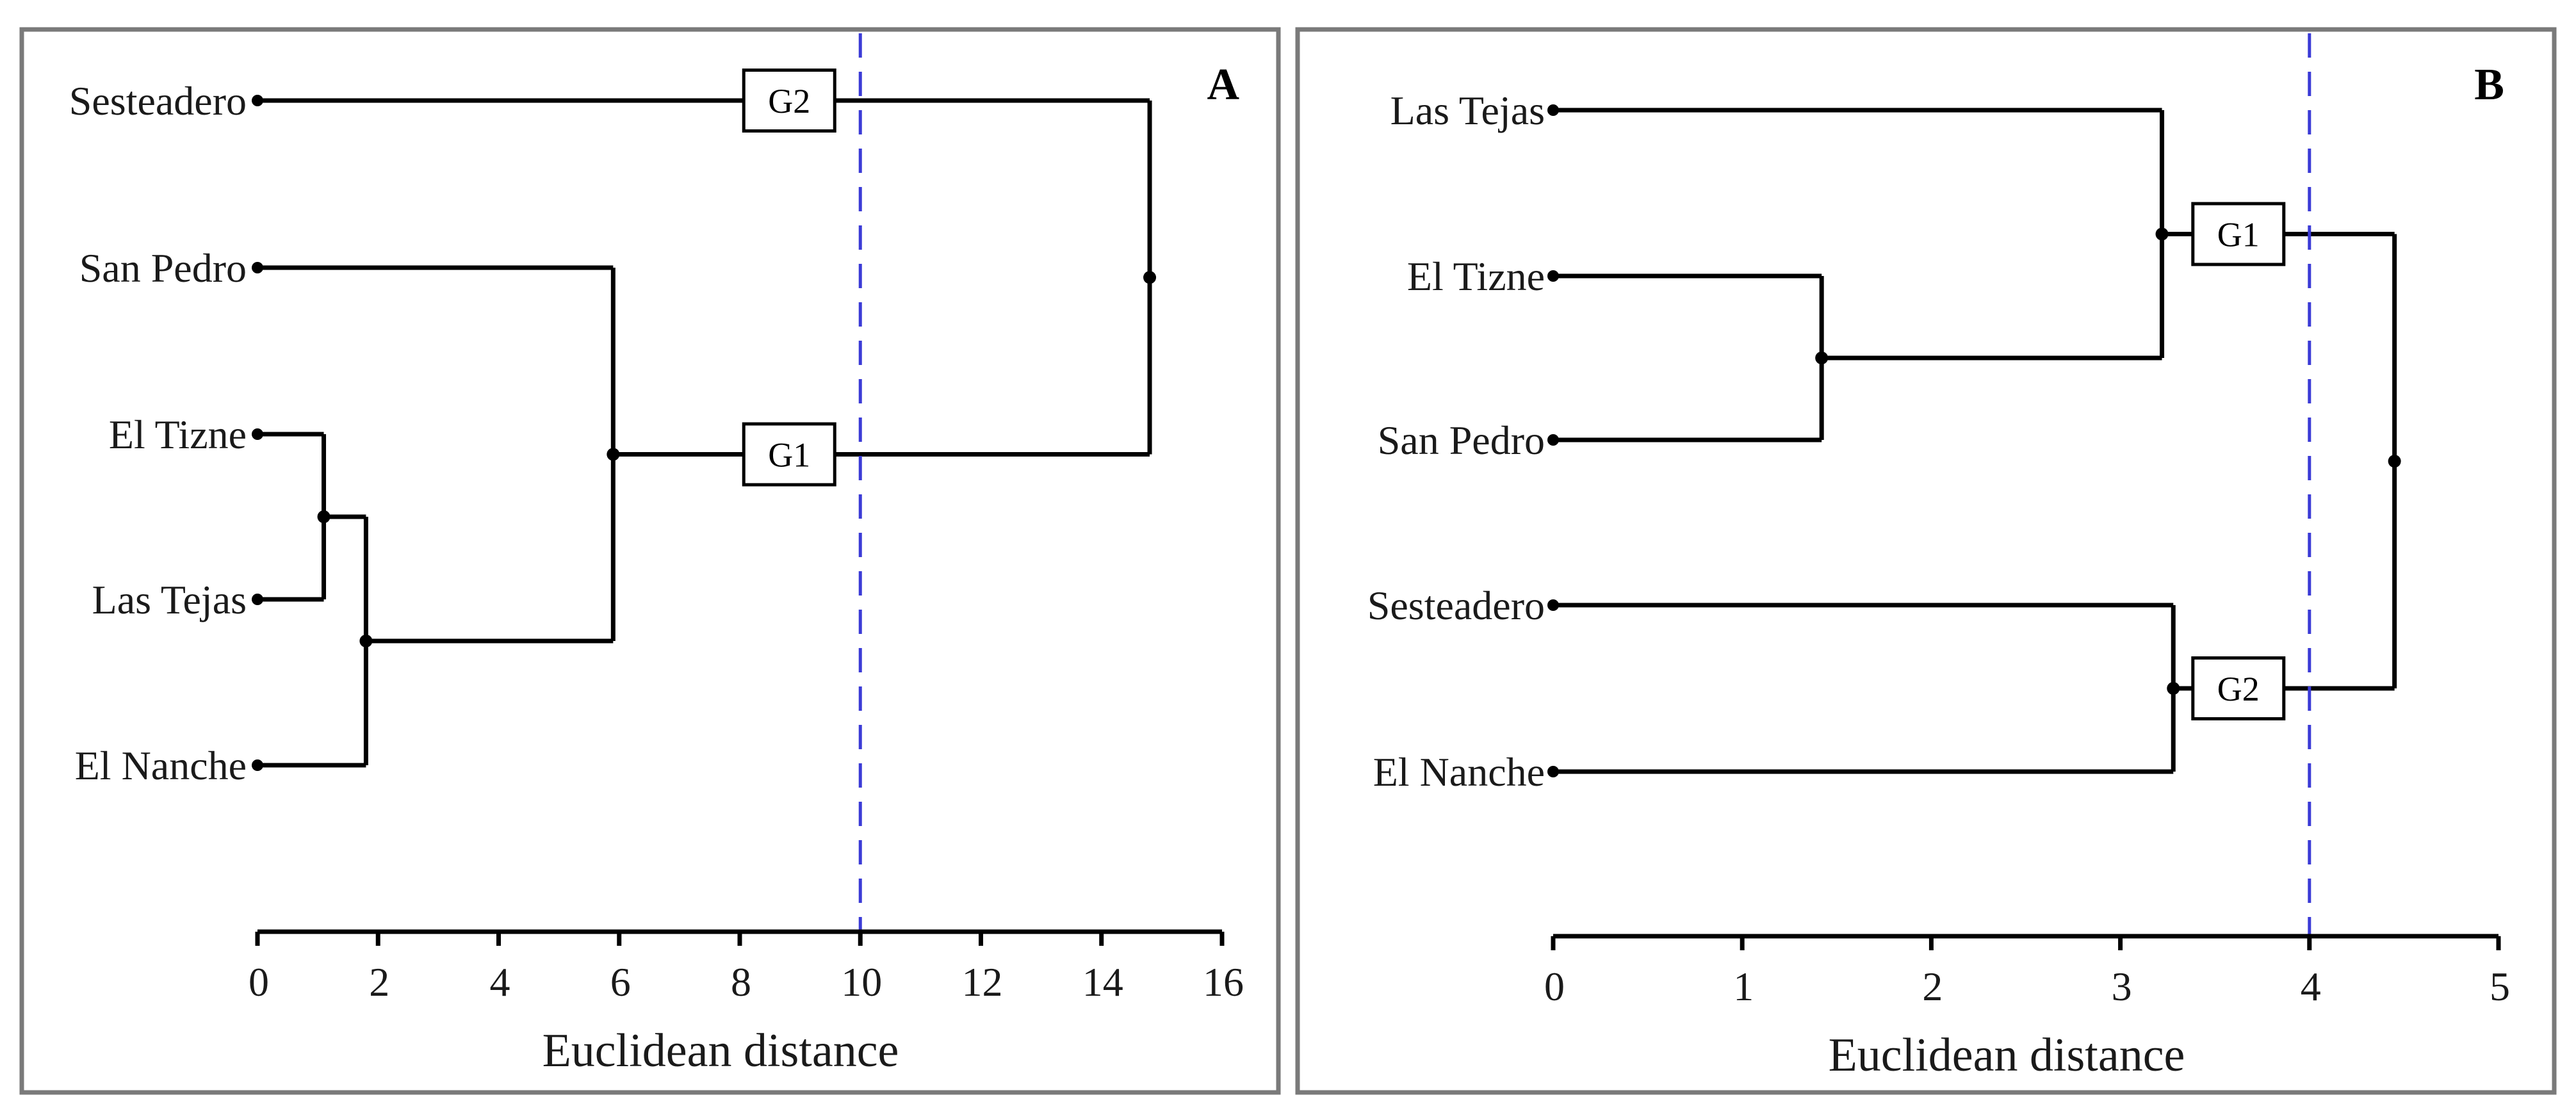  What do you see at coordinates (1102, 982) in the screenshot?
I see `x-tick-label: 14` at bounding box center [1102, 982].